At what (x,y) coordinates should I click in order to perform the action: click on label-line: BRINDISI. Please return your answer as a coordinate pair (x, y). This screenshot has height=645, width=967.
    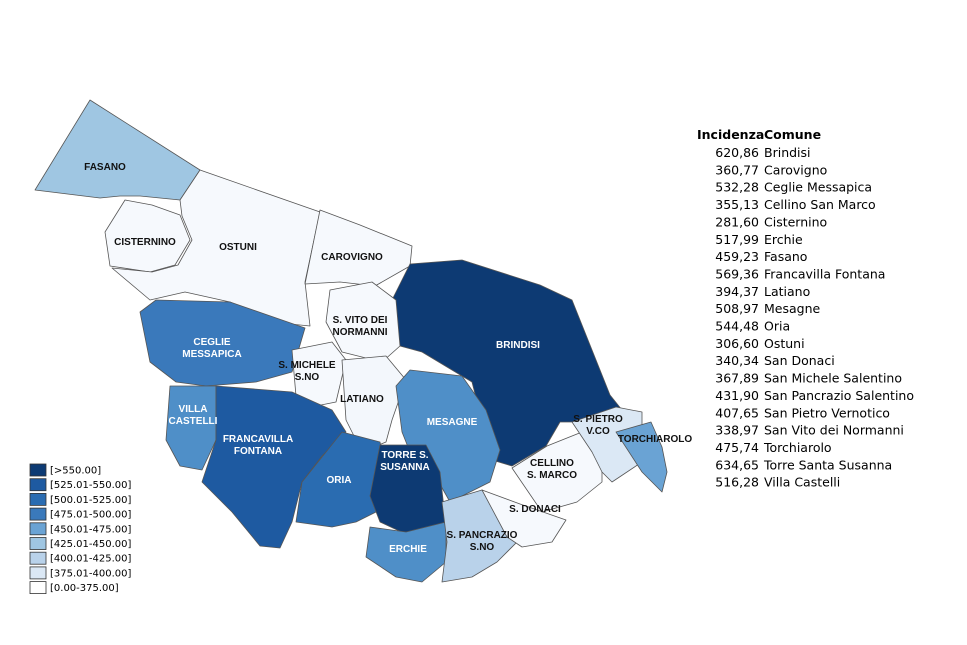
    Looking at the image, I should click on (518, 345).